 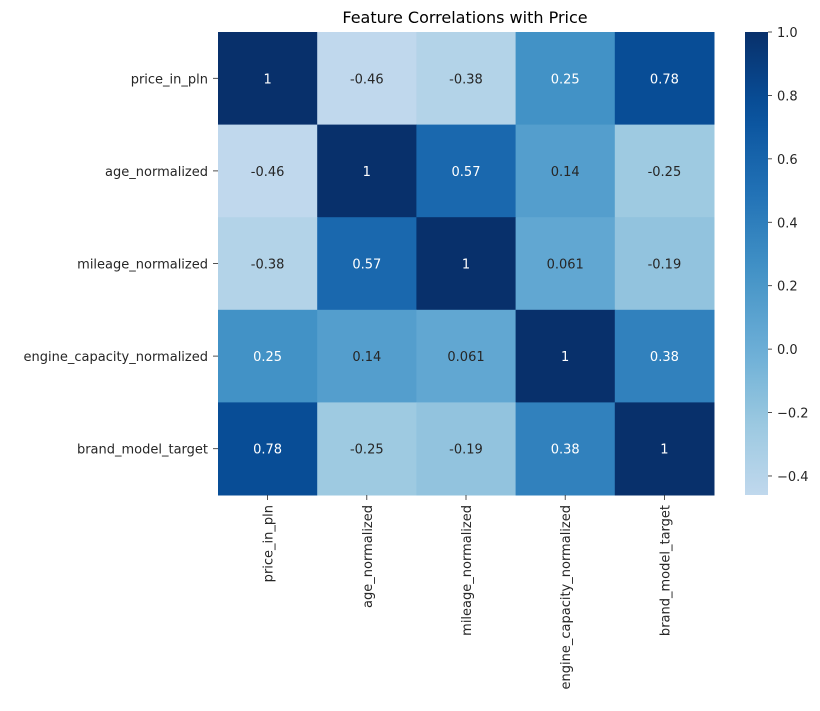 I want to click on y-tick-label: brand_model_target, so click(x=142, y=450).